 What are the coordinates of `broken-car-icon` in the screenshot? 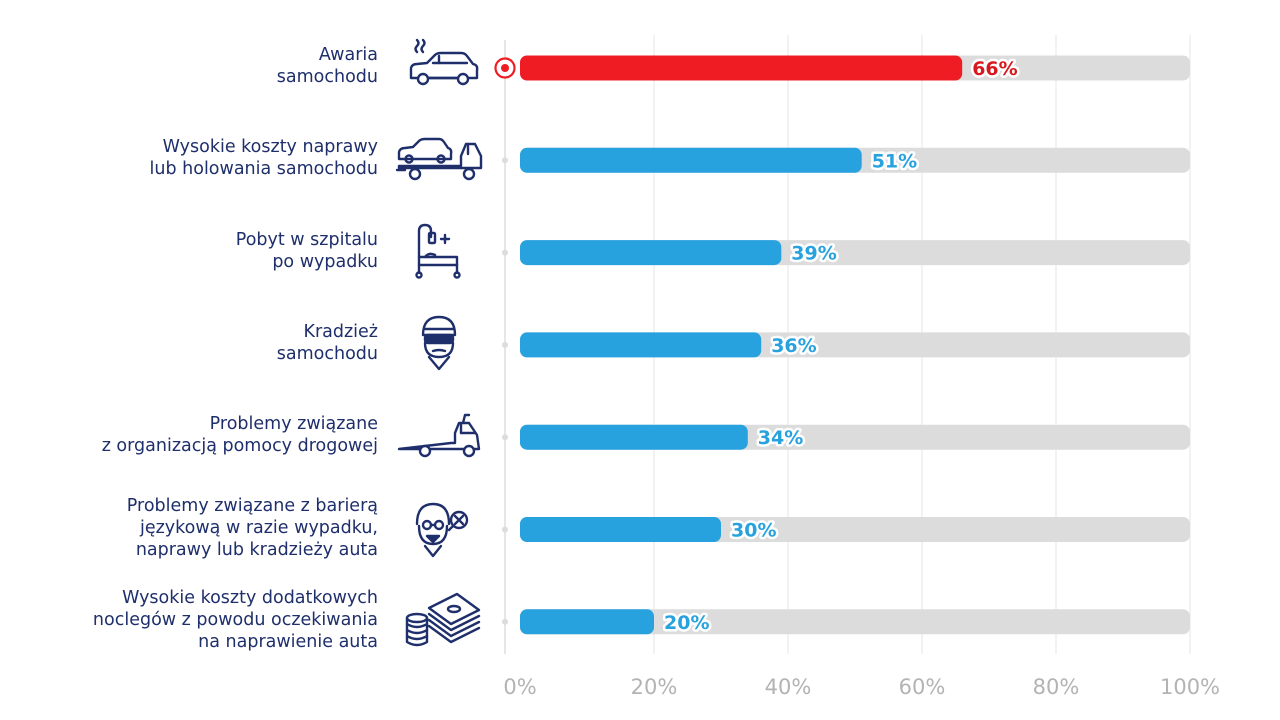 It's located at (439, 66).